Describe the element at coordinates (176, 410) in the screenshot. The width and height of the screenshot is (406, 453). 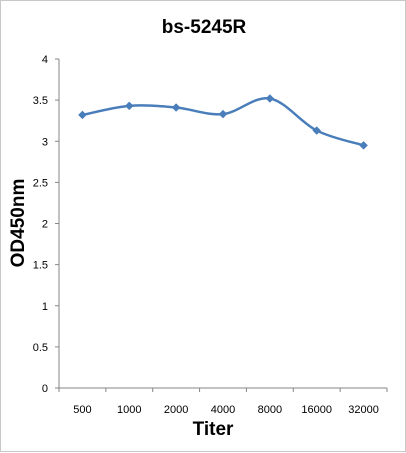
I see `x-tick-label: 2000` at that location.